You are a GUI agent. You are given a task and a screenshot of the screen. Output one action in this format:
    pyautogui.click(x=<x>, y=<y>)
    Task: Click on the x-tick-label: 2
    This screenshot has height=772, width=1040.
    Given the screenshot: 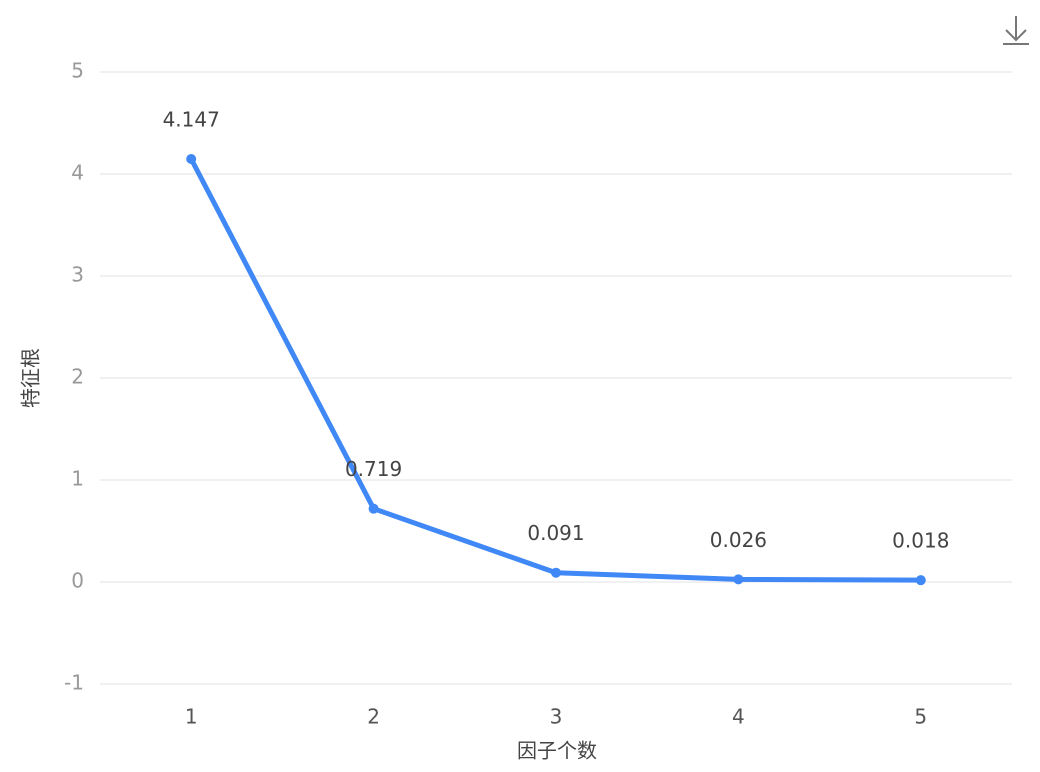 What is the action you would take?
    pyautogui.click(x=373, y=717)
    